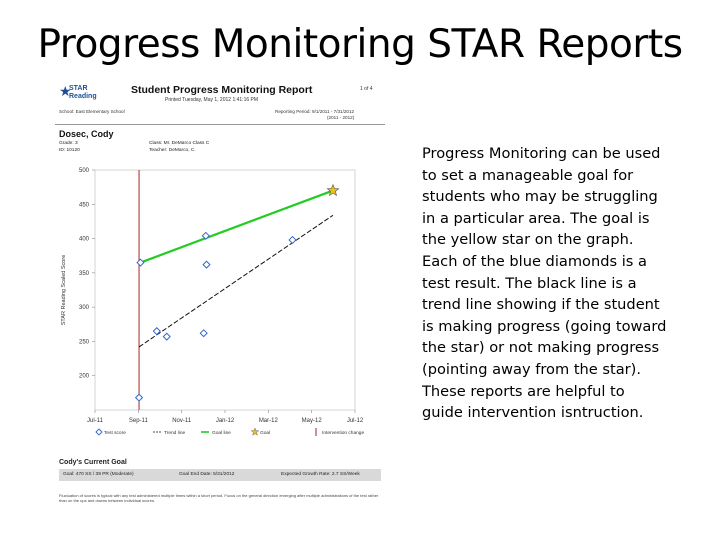 Image resolution: width=720 pixels, height=540 pixels. What do you see at coordinates (68, 143) in the screenshot?
I see `student-grade: Grade: 3` at bounding box center [68, 143].